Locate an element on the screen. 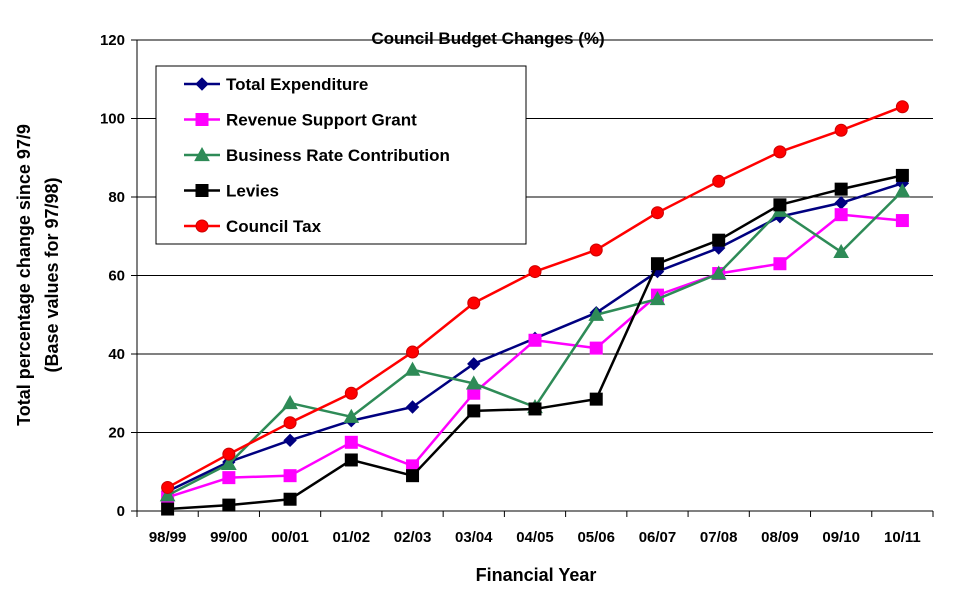 The height and width of the screenshot is (600, 977). legend-label: Levies is located at coordinates (252, 191).